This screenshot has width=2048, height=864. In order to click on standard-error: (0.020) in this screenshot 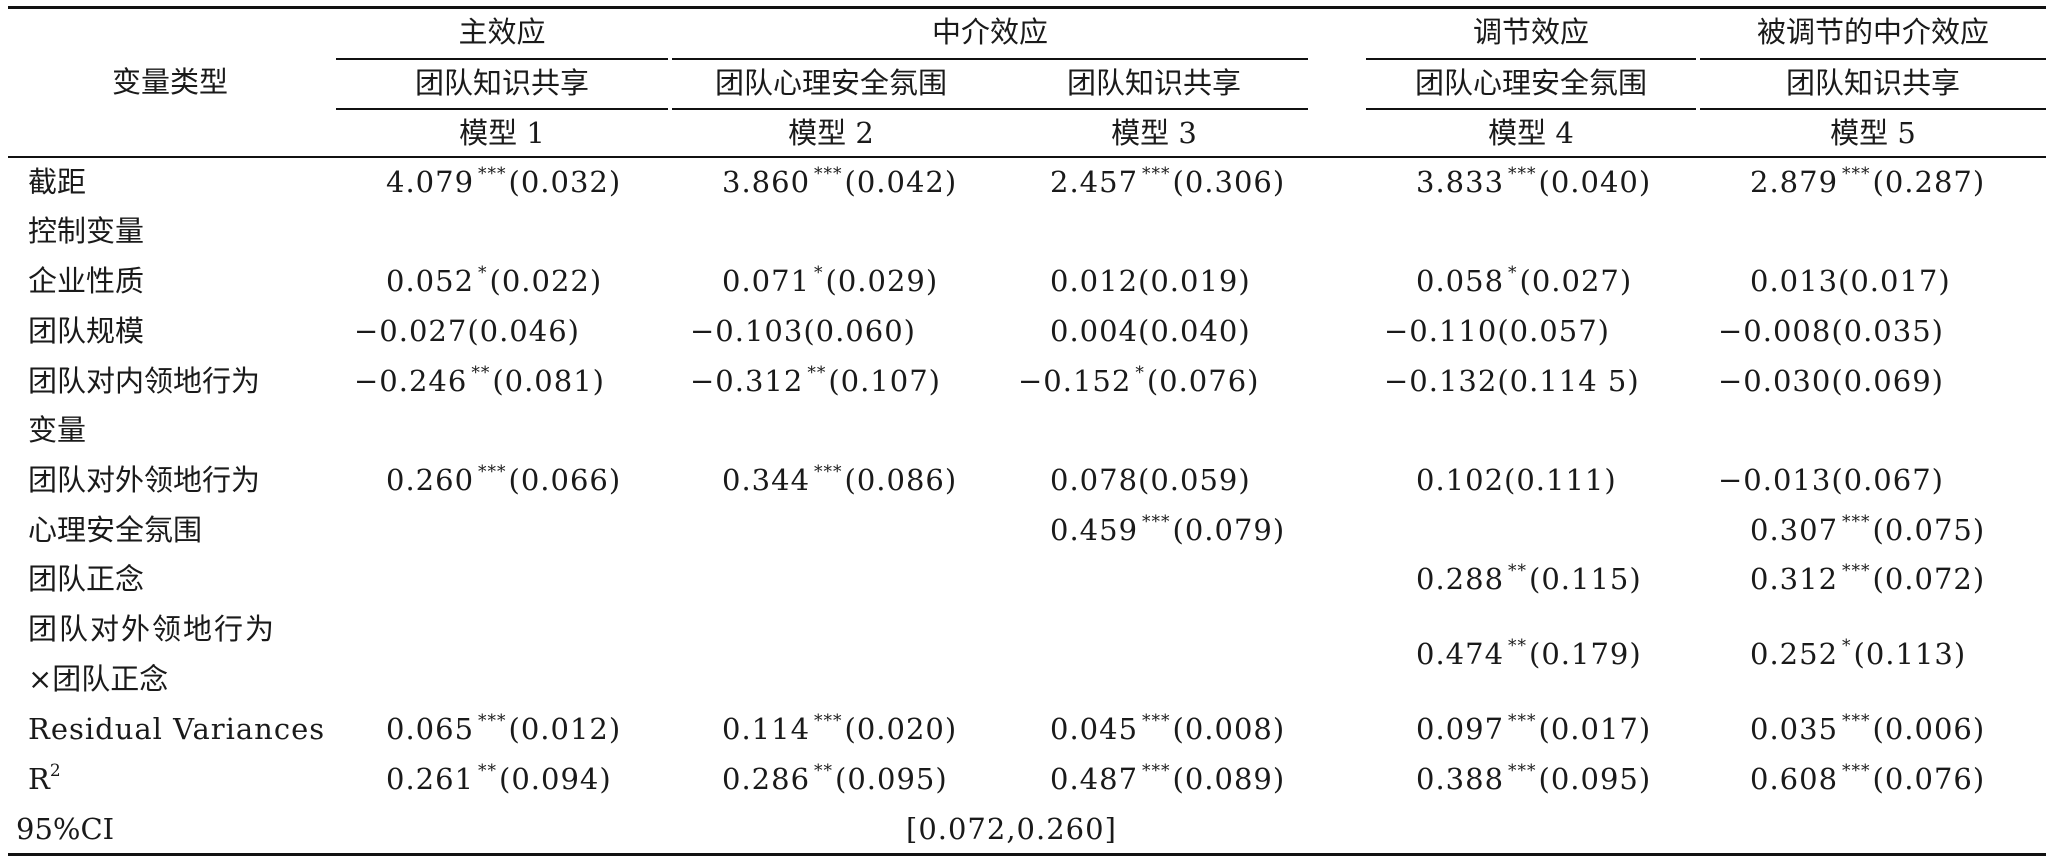, I will do `click(901, 729)`.